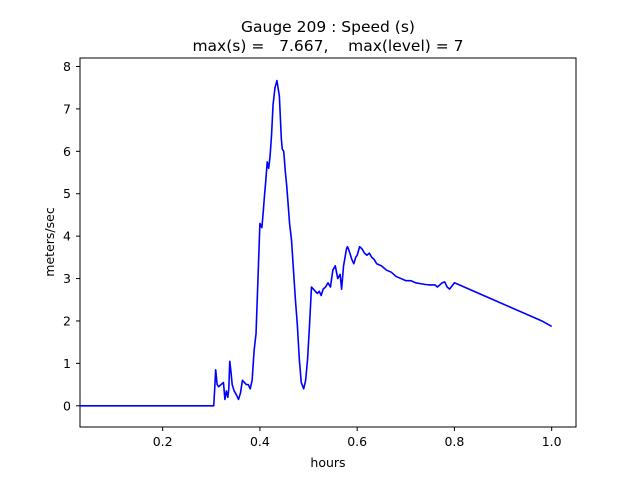  What do you see at coordinates (67, 193) in the screenshot?
I see `y-tick-label: 5` at bounding box center [67, 193].